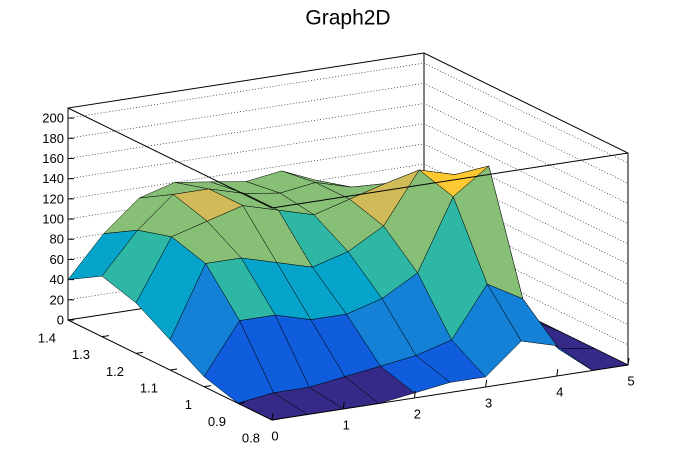  Describe the element at coordinates (57, 279) in the screenshot. I see `z-tick-label: 40` at that location.